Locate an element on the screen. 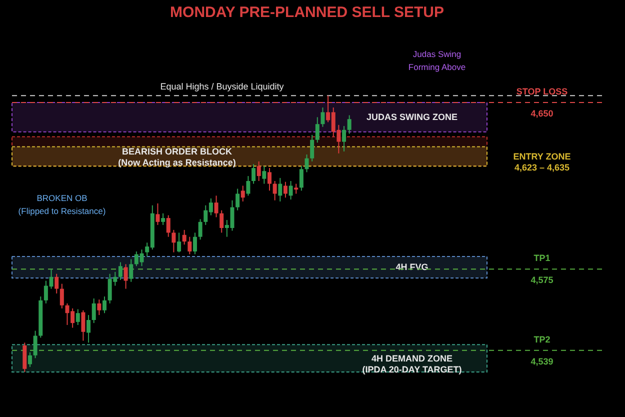 Image resolution: width=625 pixels, height=417 pixels. text: TP1 4,575 is located at coordinates (542, 269).